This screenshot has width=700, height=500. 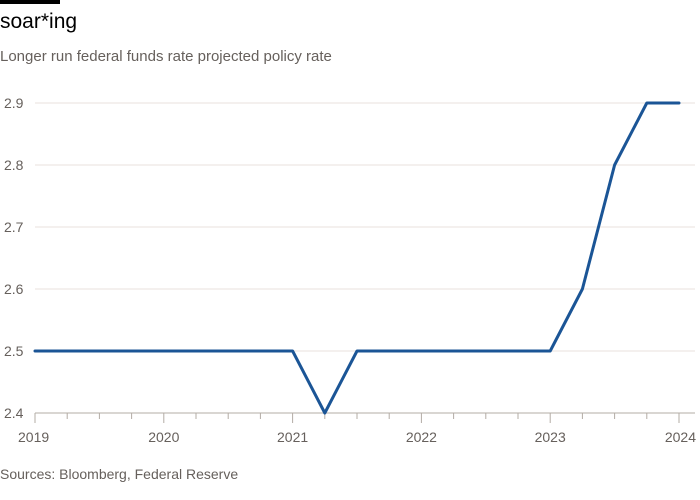 I want to click on brand-bar, so click(x=30, y=2).